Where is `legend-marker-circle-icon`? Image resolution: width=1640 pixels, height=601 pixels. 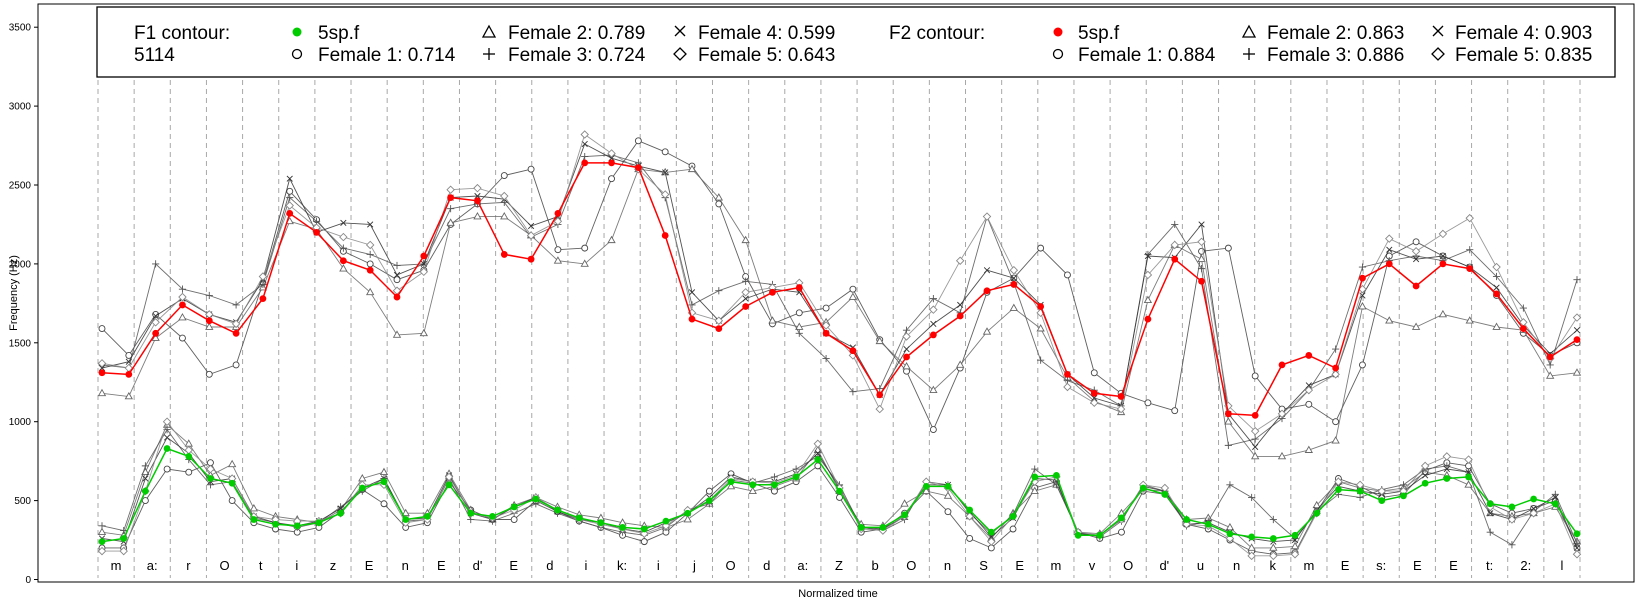 legend-marker-circle-icon is located at coordinates (1058, 54).